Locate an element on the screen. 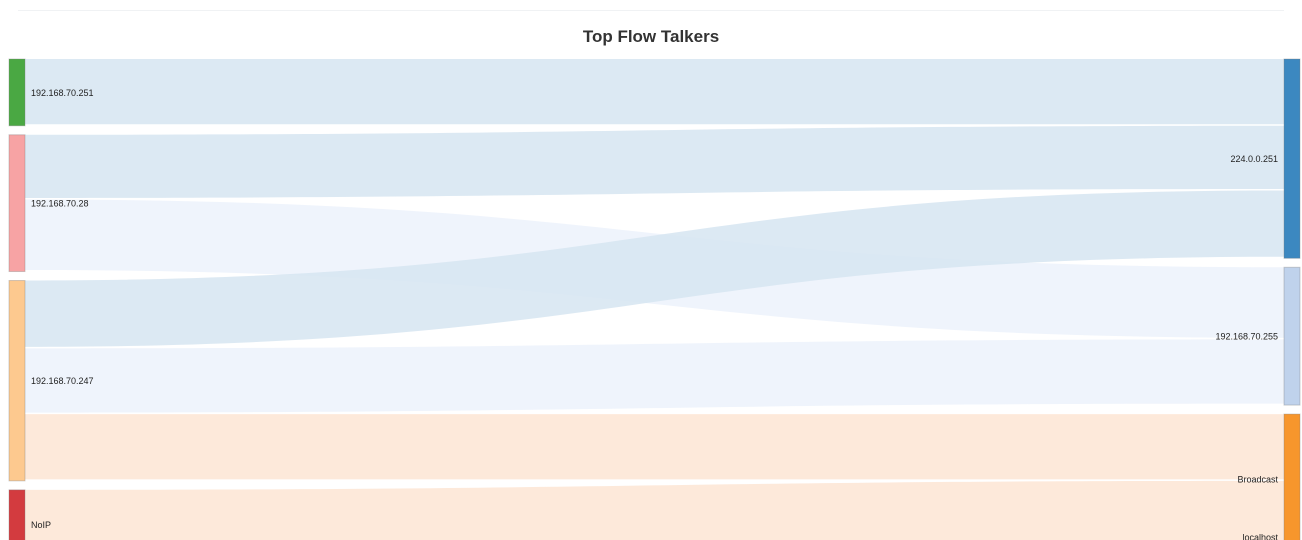 This screenshot has height=540, width=1302. target-label-192-168-70-255: 192.168.70.255 is located at coordinates (1246, 337).